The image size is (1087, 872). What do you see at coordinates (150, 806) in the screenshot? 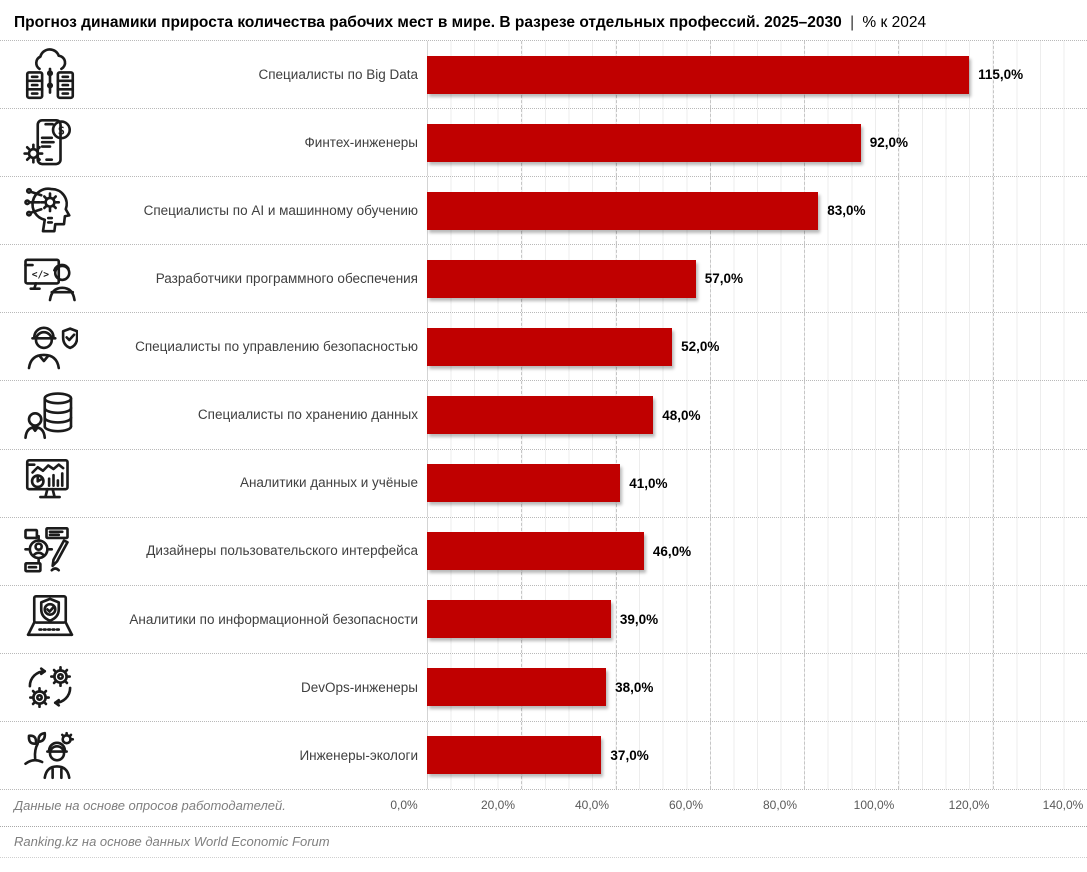
I see `data-note: Данные на основе опросов работодателей.` at bounding box center [150, 806].